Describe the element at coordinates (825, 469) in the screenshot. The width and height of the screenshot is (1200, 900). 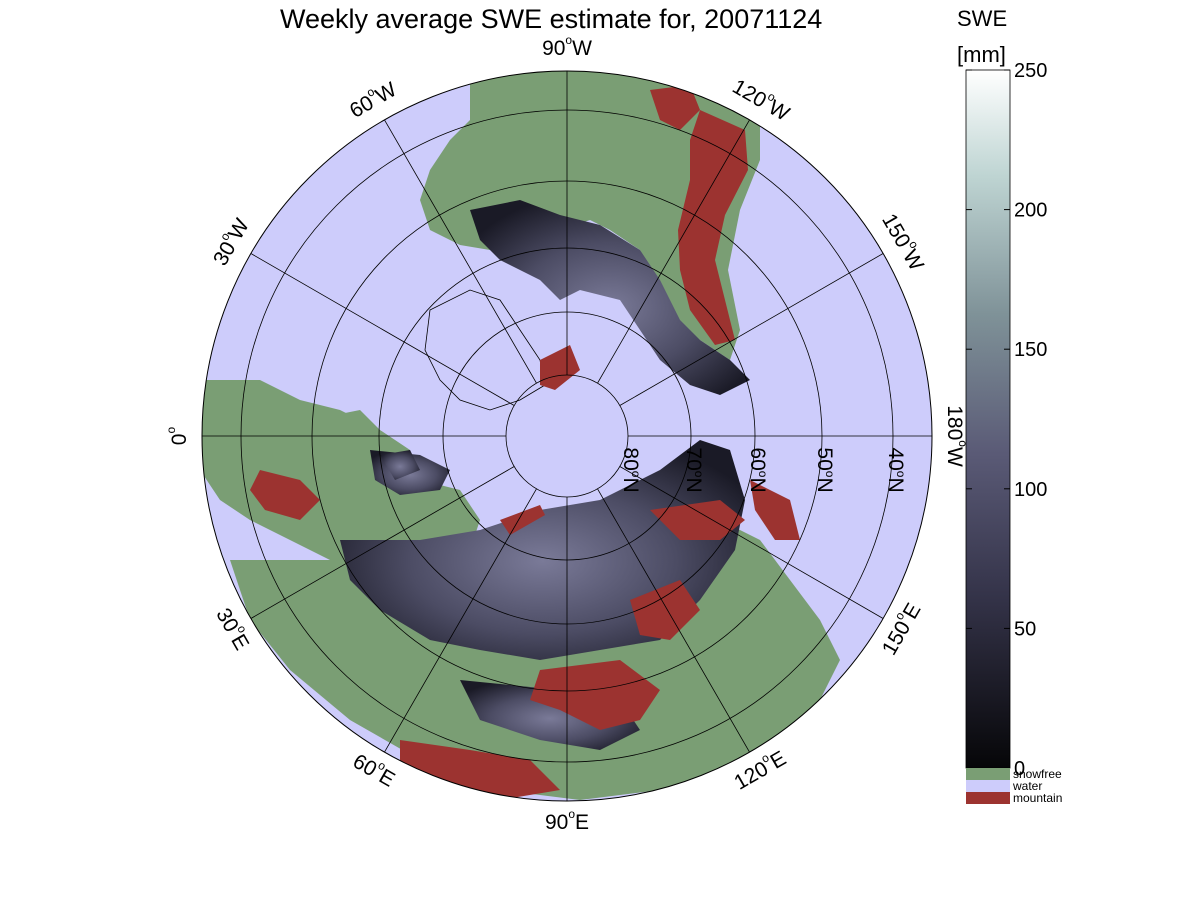
I see `latitude-label: 50oN` at that location.